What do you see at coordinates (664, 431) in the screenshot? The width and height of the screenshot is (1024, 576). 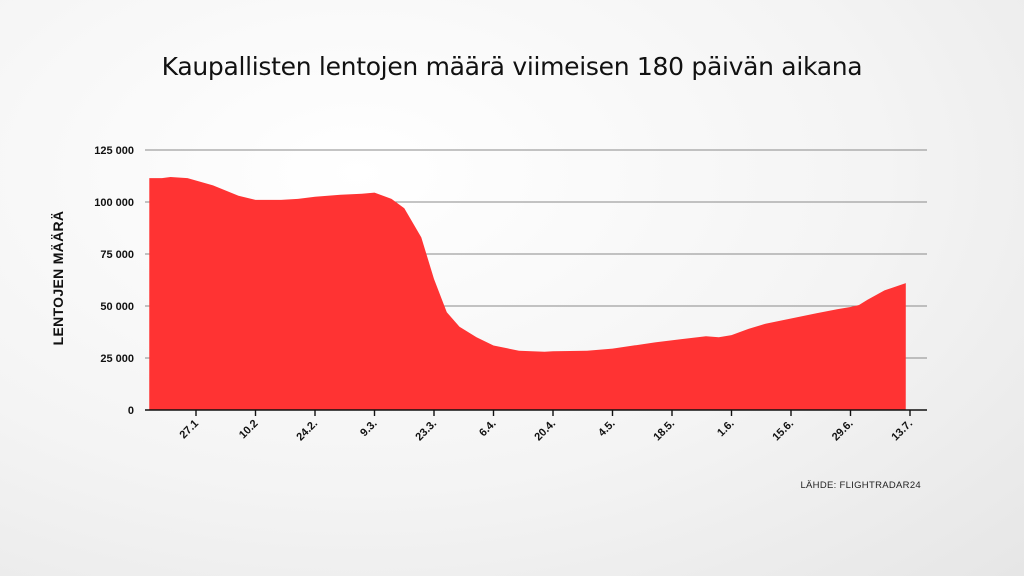 I see `x-tick-label: 18.5.` at bounding box center [664, 431].